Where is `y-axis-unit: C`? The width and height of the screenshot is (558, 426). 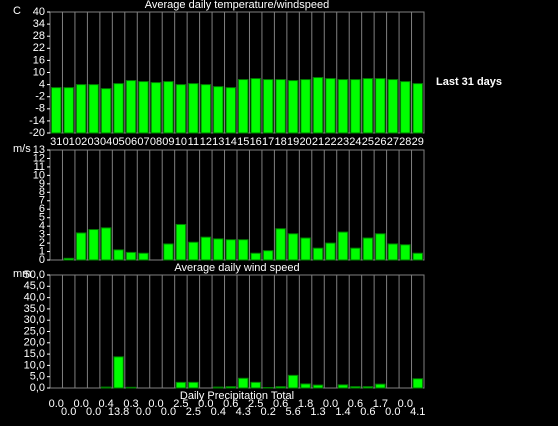
y-axis-unit: C is located at coordinates (17, 11).